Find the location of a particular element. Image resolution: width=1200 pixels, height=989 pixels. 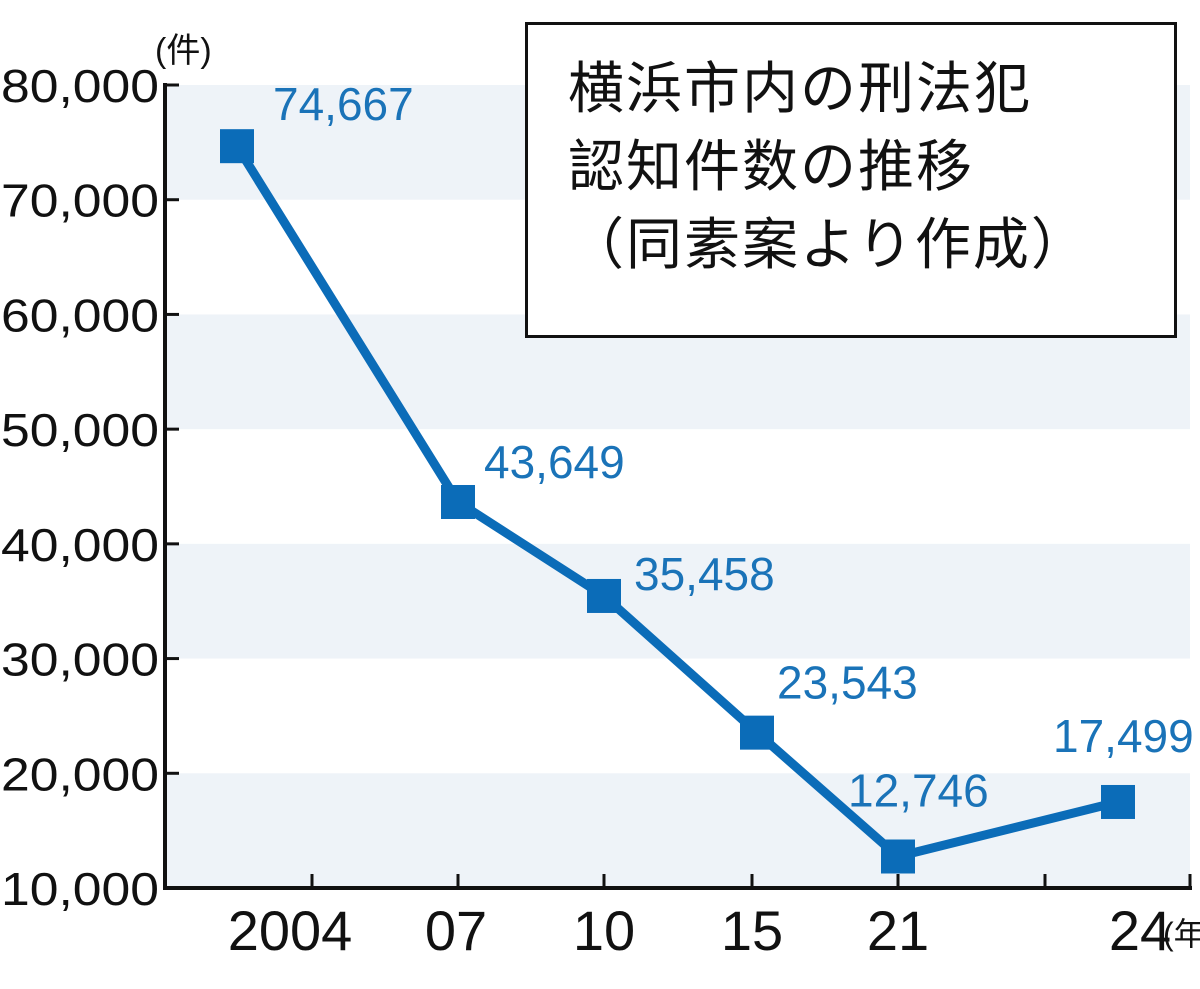

y-tick-label: 30,000 is located at coordinates (80, 660).